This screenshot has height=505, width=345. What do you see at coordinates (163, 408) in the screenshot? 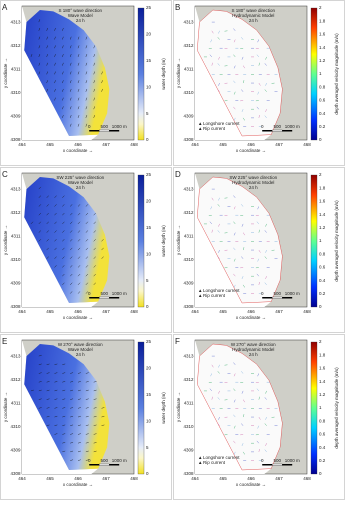
I see `colorbar-label: water depth (m)` at bounding box center [163, 408].